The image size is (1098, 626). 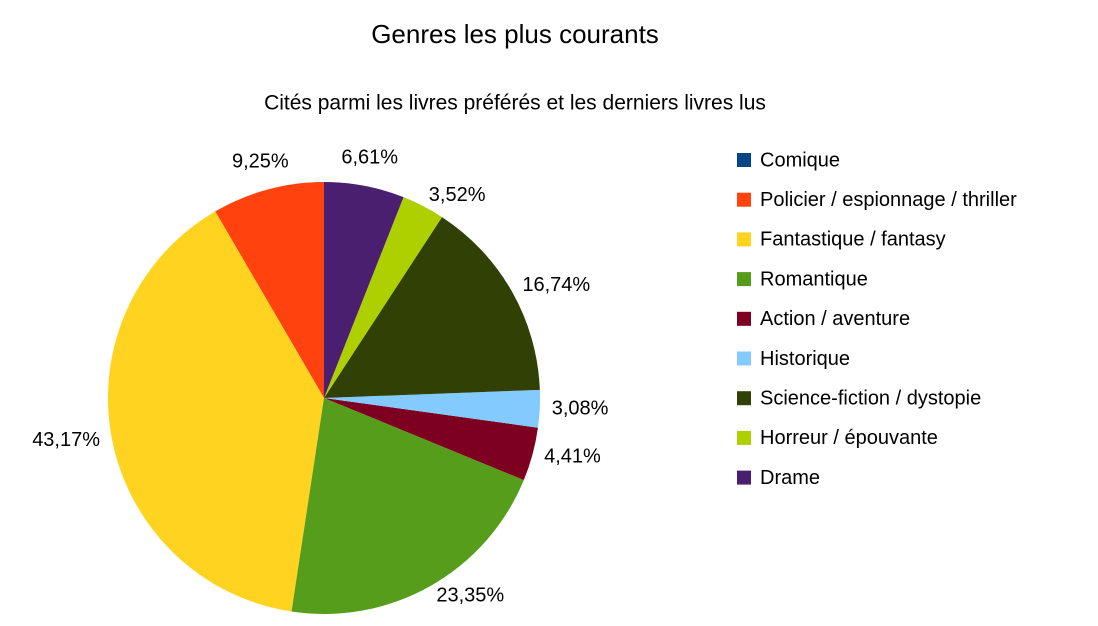 What do you see at coordinates (790, 478) in the screenshot?
I see `legend-label: Drame` at bounding box center [790, 478].